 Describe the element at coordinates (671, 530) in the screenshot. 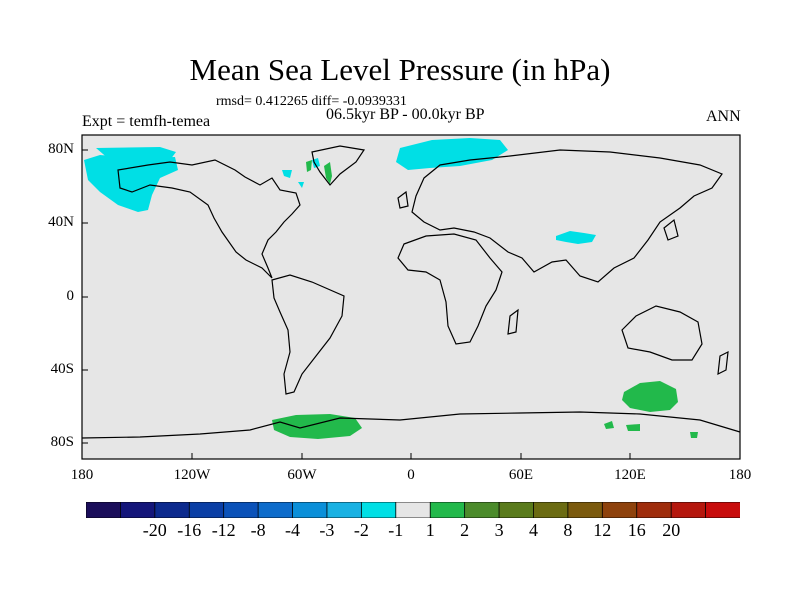

I see `colorbar-label: 20` at that location.